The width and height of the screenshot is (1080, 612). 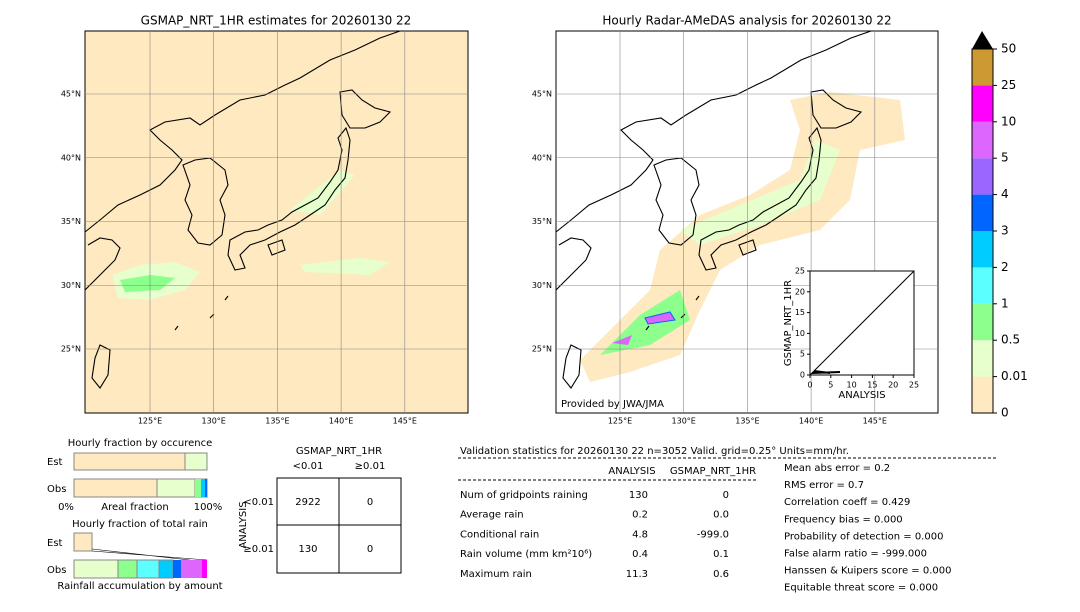 What do you see at coordinates (524, 495) in the screenshot?
I see `row-label: Num of gridpoints raining` at bounding box center [524, 495].